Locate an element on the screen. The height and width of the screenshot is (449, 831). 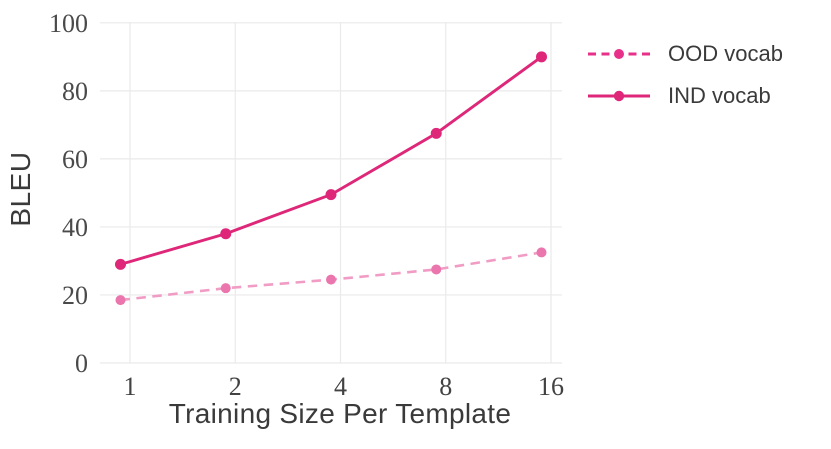
x-axis-label: Training Size Per Template is located at coordinates (340, 413).